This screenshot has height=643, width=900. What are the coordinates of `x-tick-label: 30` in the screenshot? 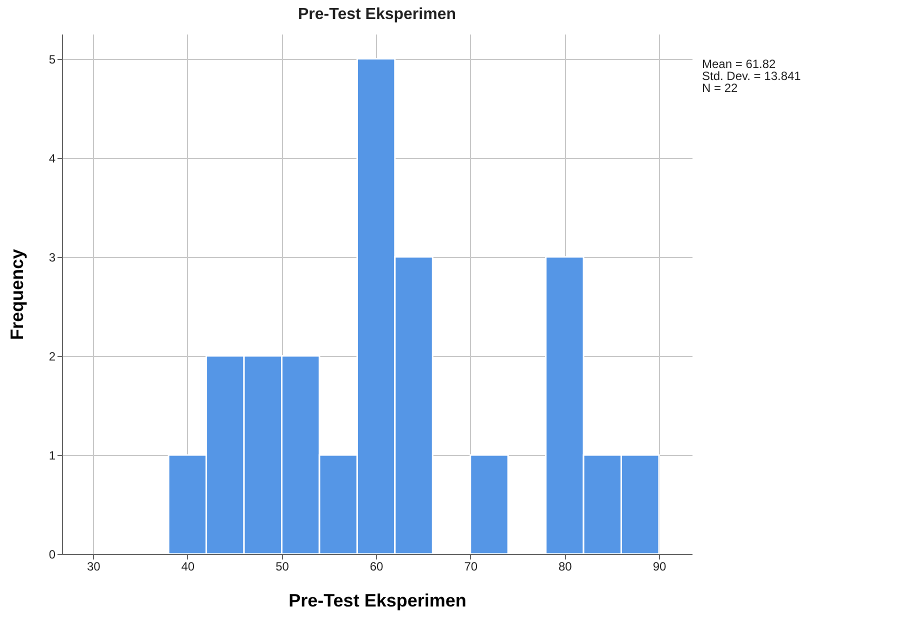 It's located at (93, 567).